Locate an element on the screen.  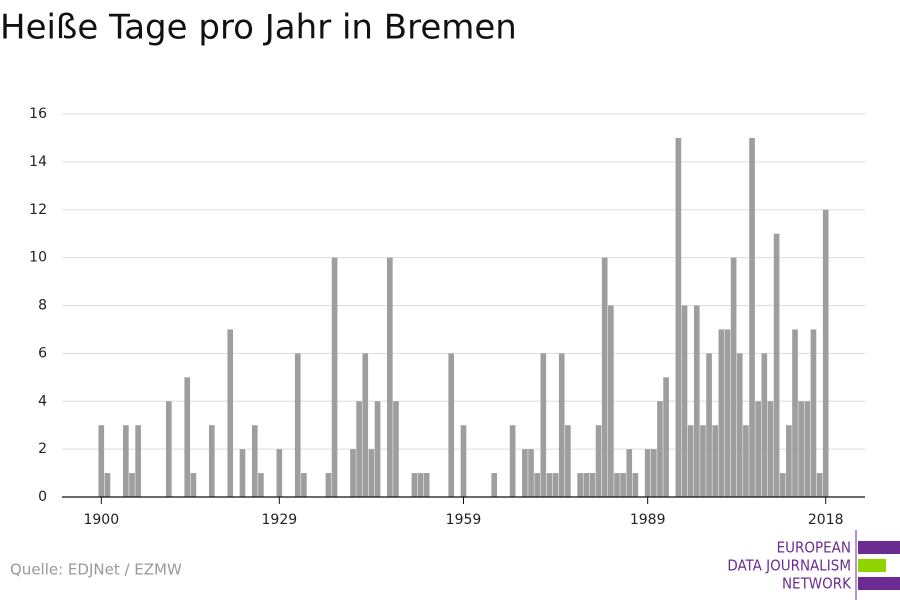
x-tick-label: 1900 is located at coordinates (101, 520).